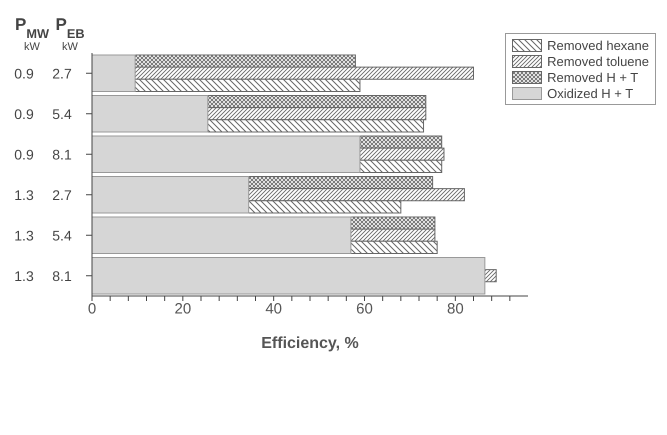 This screenshot has width=667, height=435. I want to click on category-label: 1.3 5.4, so click(43, 235).